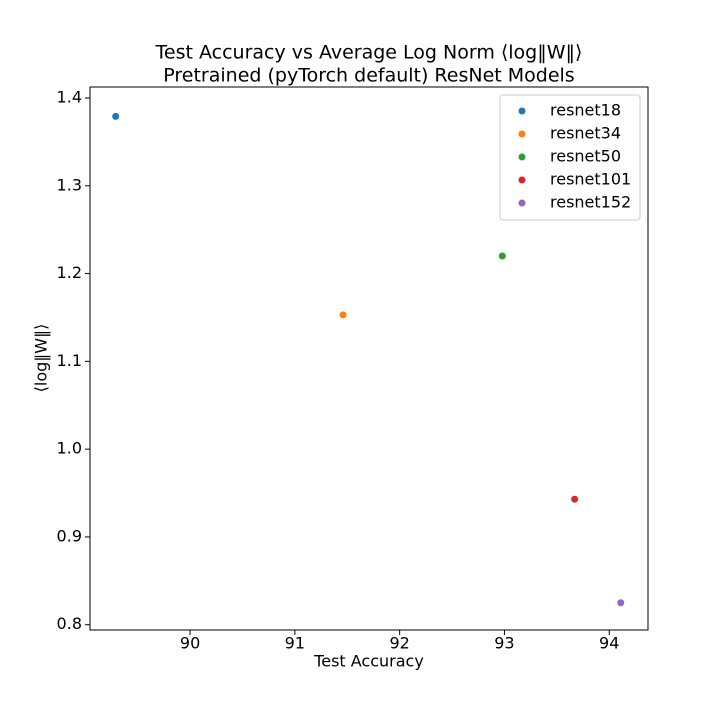  What do you see at coordinates (69, 623) in the screenshot?
I see `y-tick-label: 0.8` at bounding box center [69, 623].